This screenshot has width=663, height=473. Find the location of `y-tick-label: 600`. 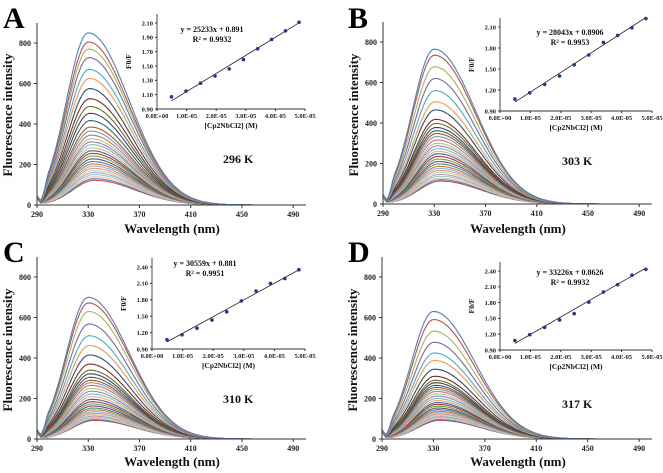

y-tick-label: 600 is located at coordinates (371, 83).